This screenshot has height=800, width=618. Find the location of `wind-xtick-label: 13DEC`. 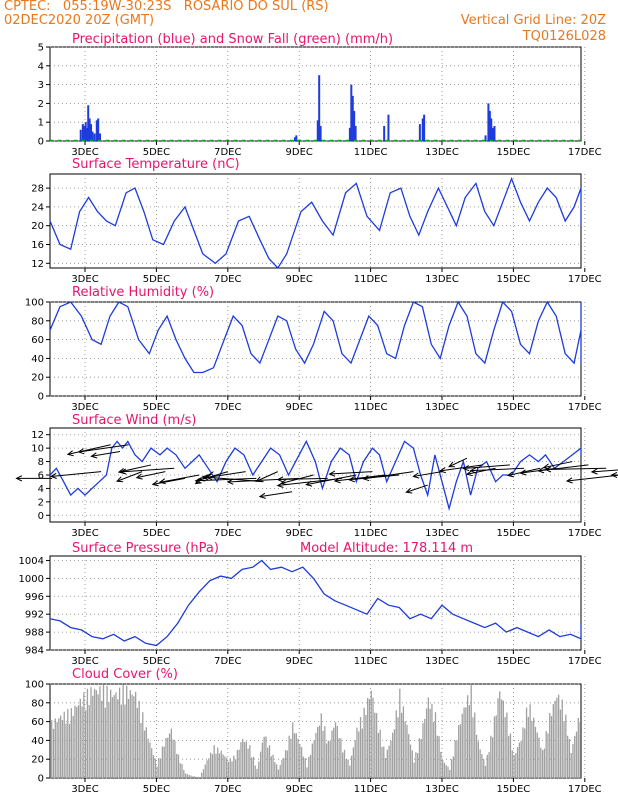

wind-xtick-label: 13DEC is located at coordinates (442, 533).